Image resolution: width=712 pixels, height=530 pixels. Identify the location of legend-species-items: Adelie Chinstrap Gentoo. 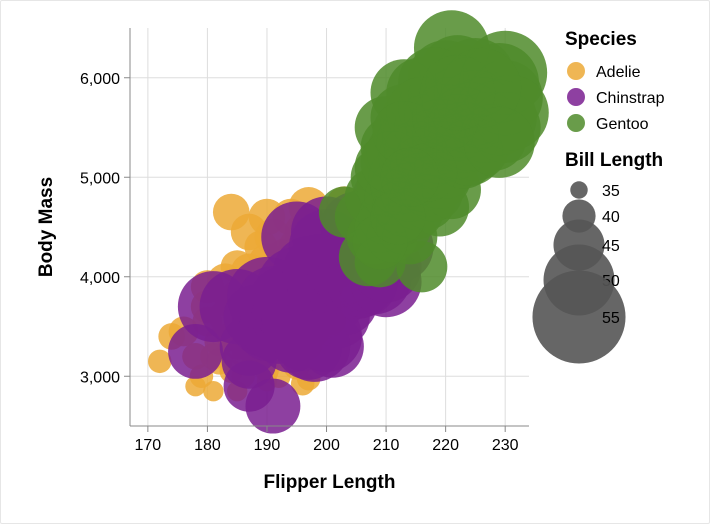
(616, 97).